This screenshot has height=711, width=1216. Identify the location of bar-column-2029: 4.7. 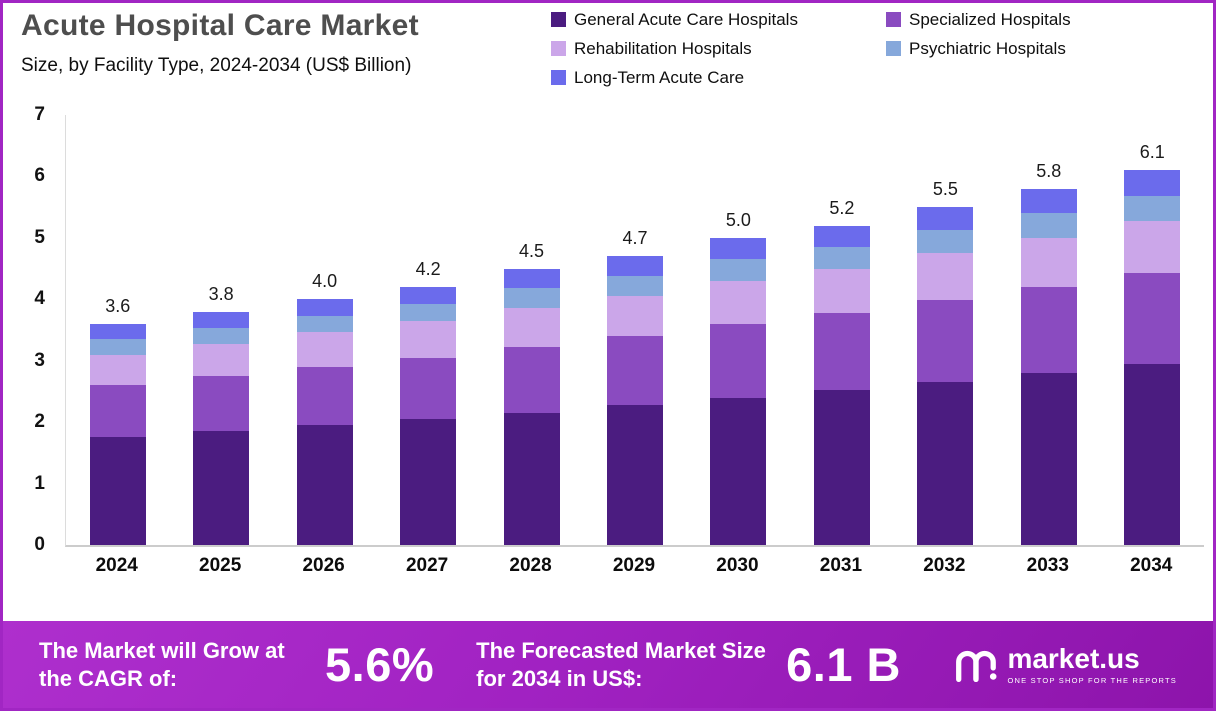
(634, 330).